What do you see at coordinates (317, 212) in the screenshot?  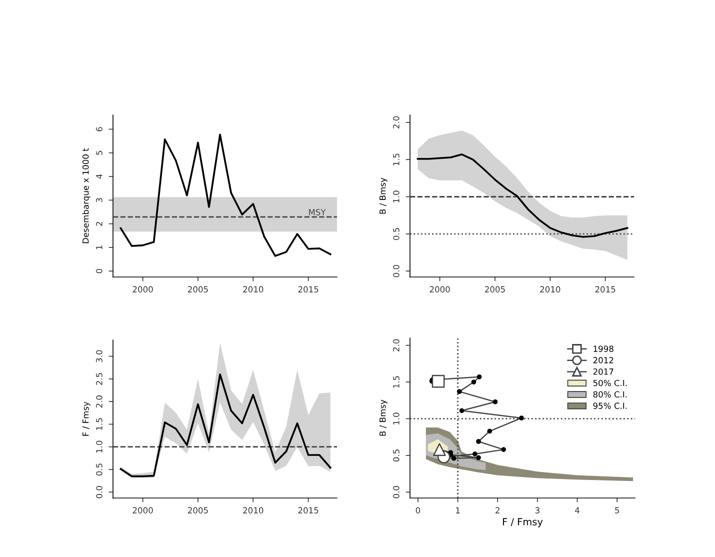 I see `ref-line-label: MSY` at bounding box center [317, 212].